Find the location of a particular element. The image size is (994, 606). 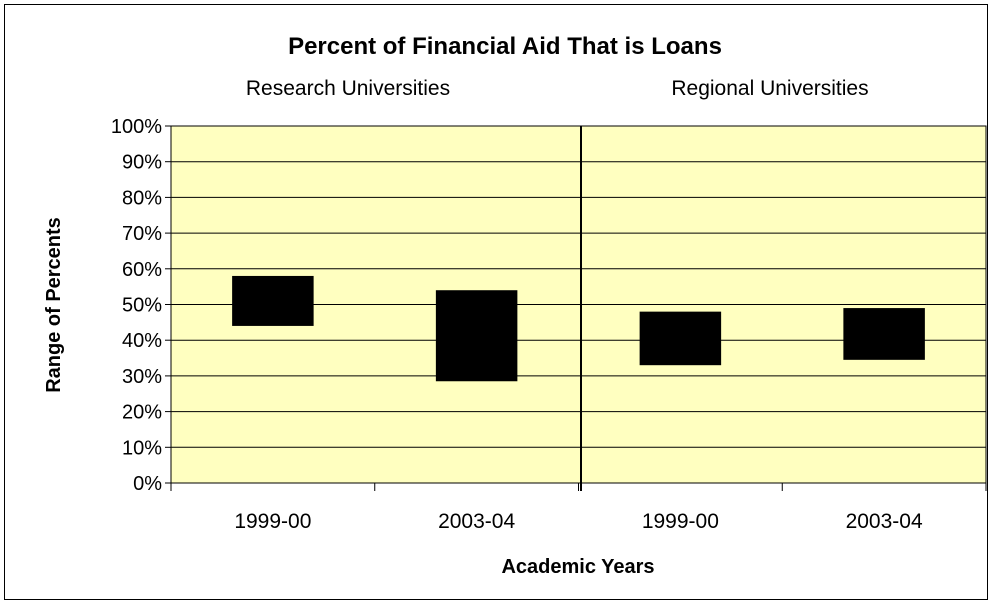

range-bars is located at coordinates (578, 328).